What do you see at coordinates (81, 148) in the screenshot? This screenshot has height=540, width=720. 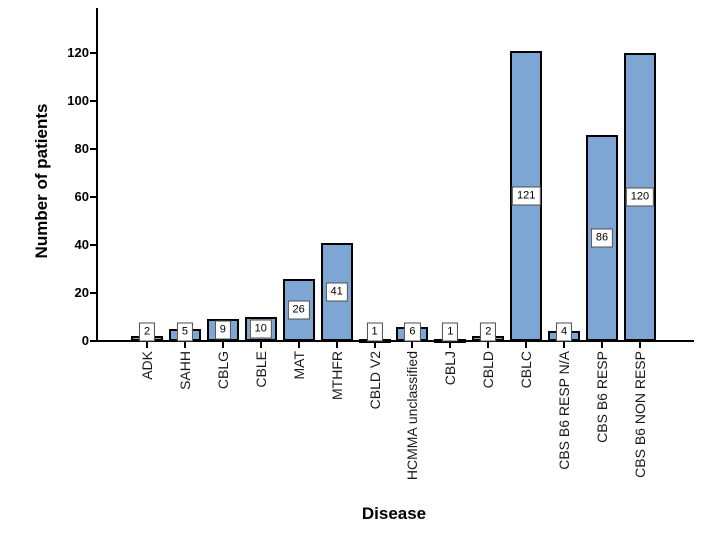 I see `y-tick-label: 80` at bounding box center [81, 148].